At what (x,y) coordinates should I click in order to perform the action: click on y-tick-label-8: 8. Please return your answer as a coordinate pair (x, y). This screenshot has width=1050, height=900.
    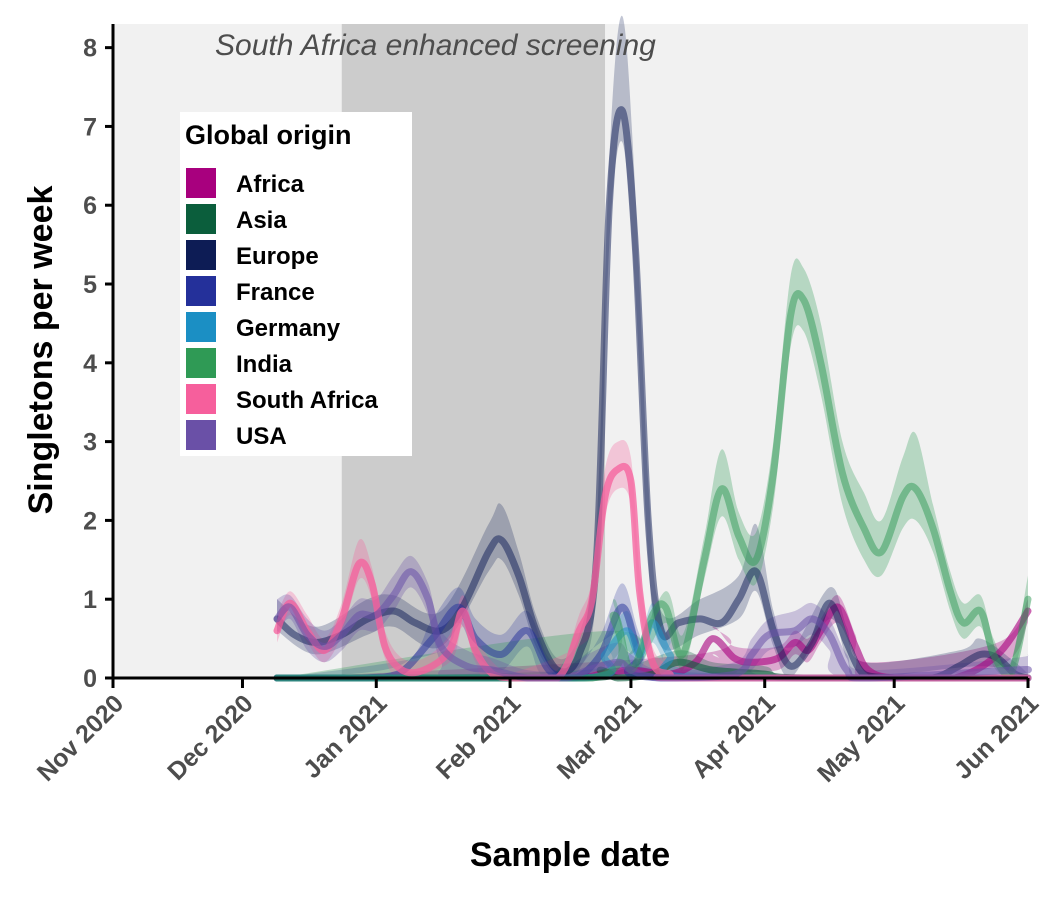
    Looking at the image, I should click on (90, 49).